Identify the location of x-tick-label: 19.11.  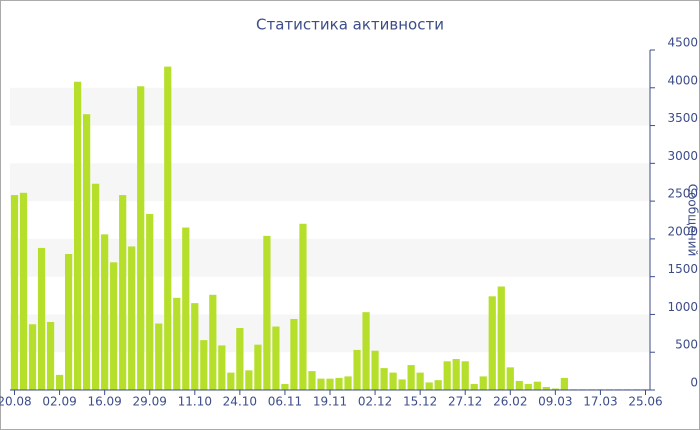
(330, 402).